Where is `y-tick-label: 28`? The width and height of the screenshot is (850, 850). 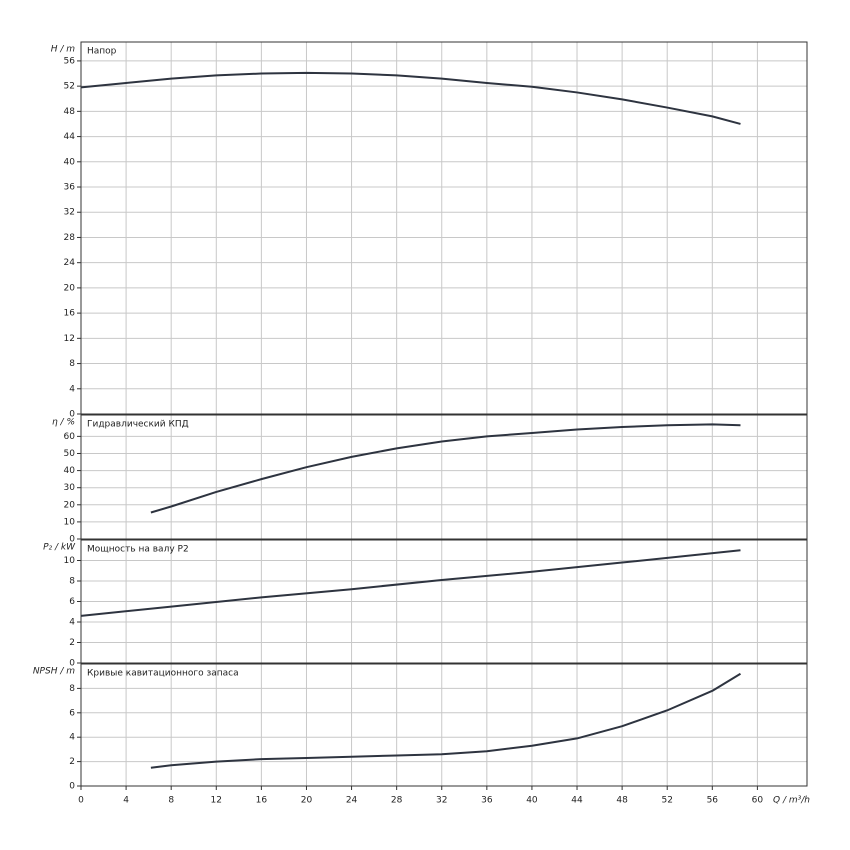
y-tick-label: 28 is located at coordinates (70, 238).